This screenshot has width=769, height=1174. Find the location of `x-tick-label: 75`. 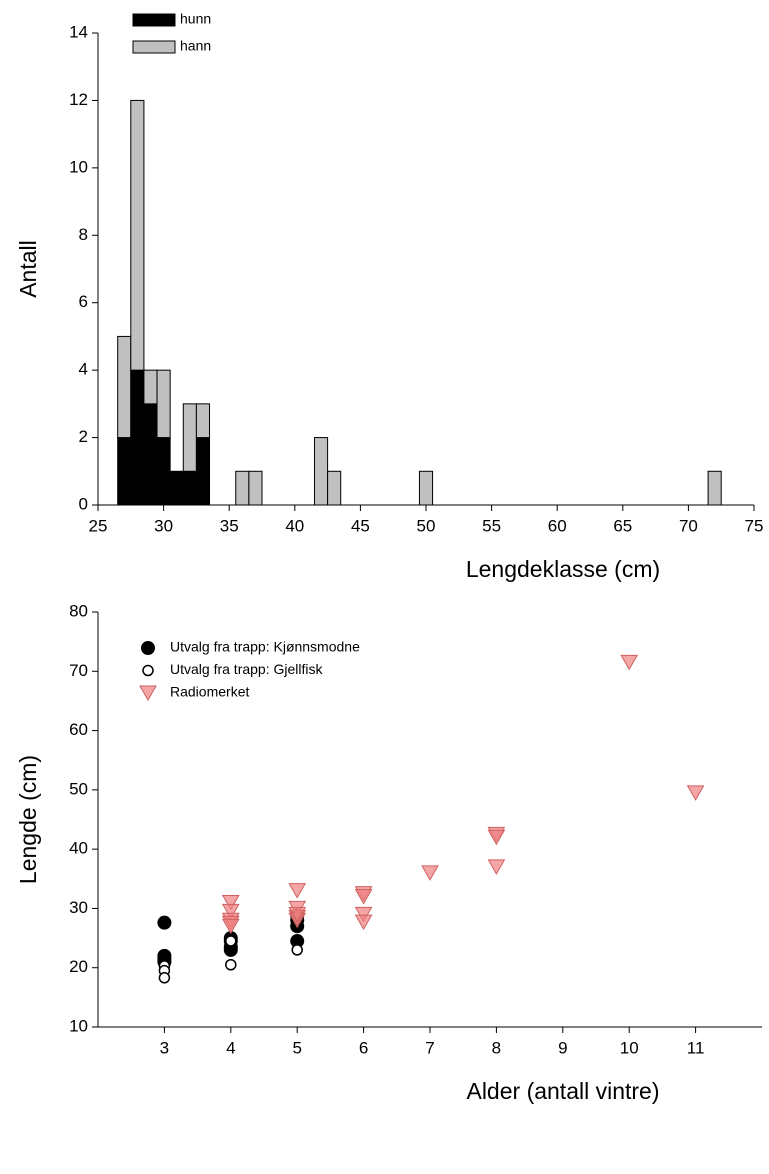

x-tick-label: 75 is located at coordinates (754, 525).